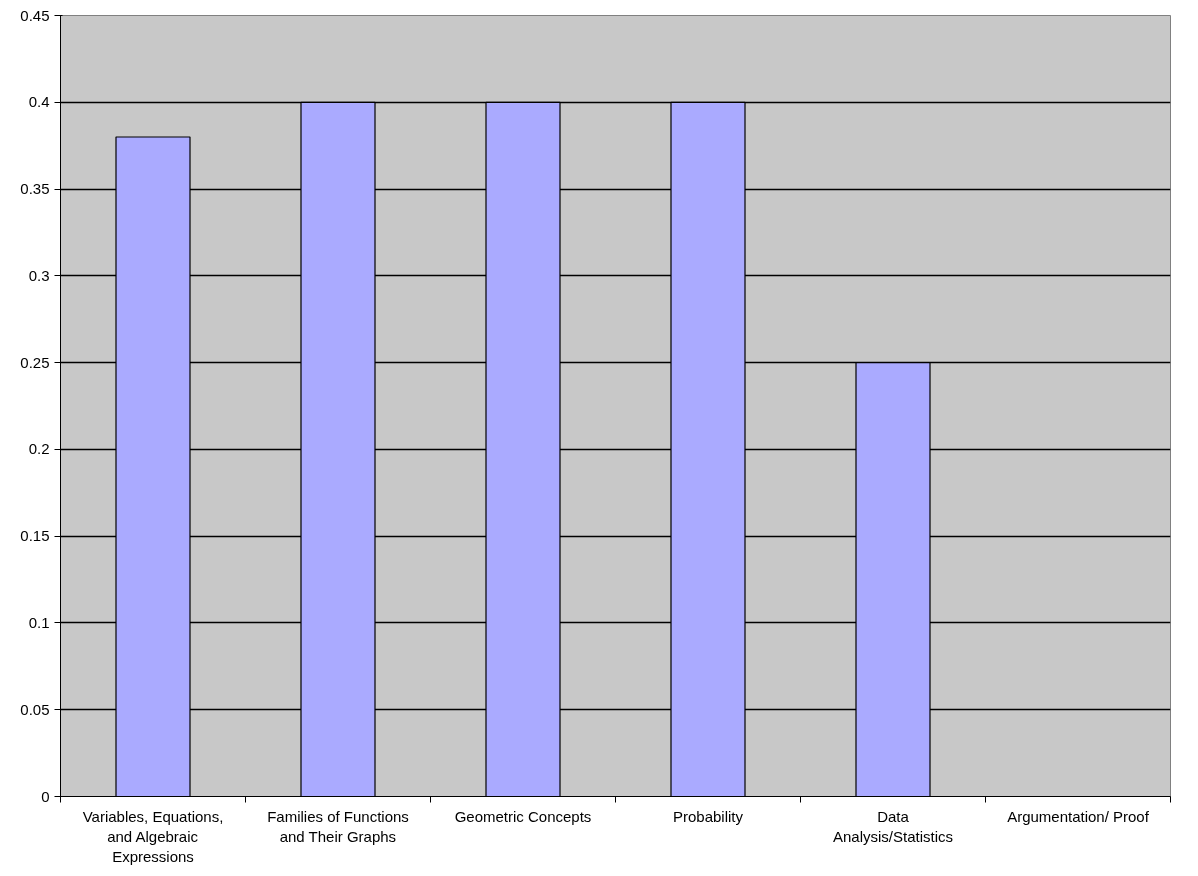  I want to click on x-tick-label: Data Analysis/Statistics, so click(893, 826).